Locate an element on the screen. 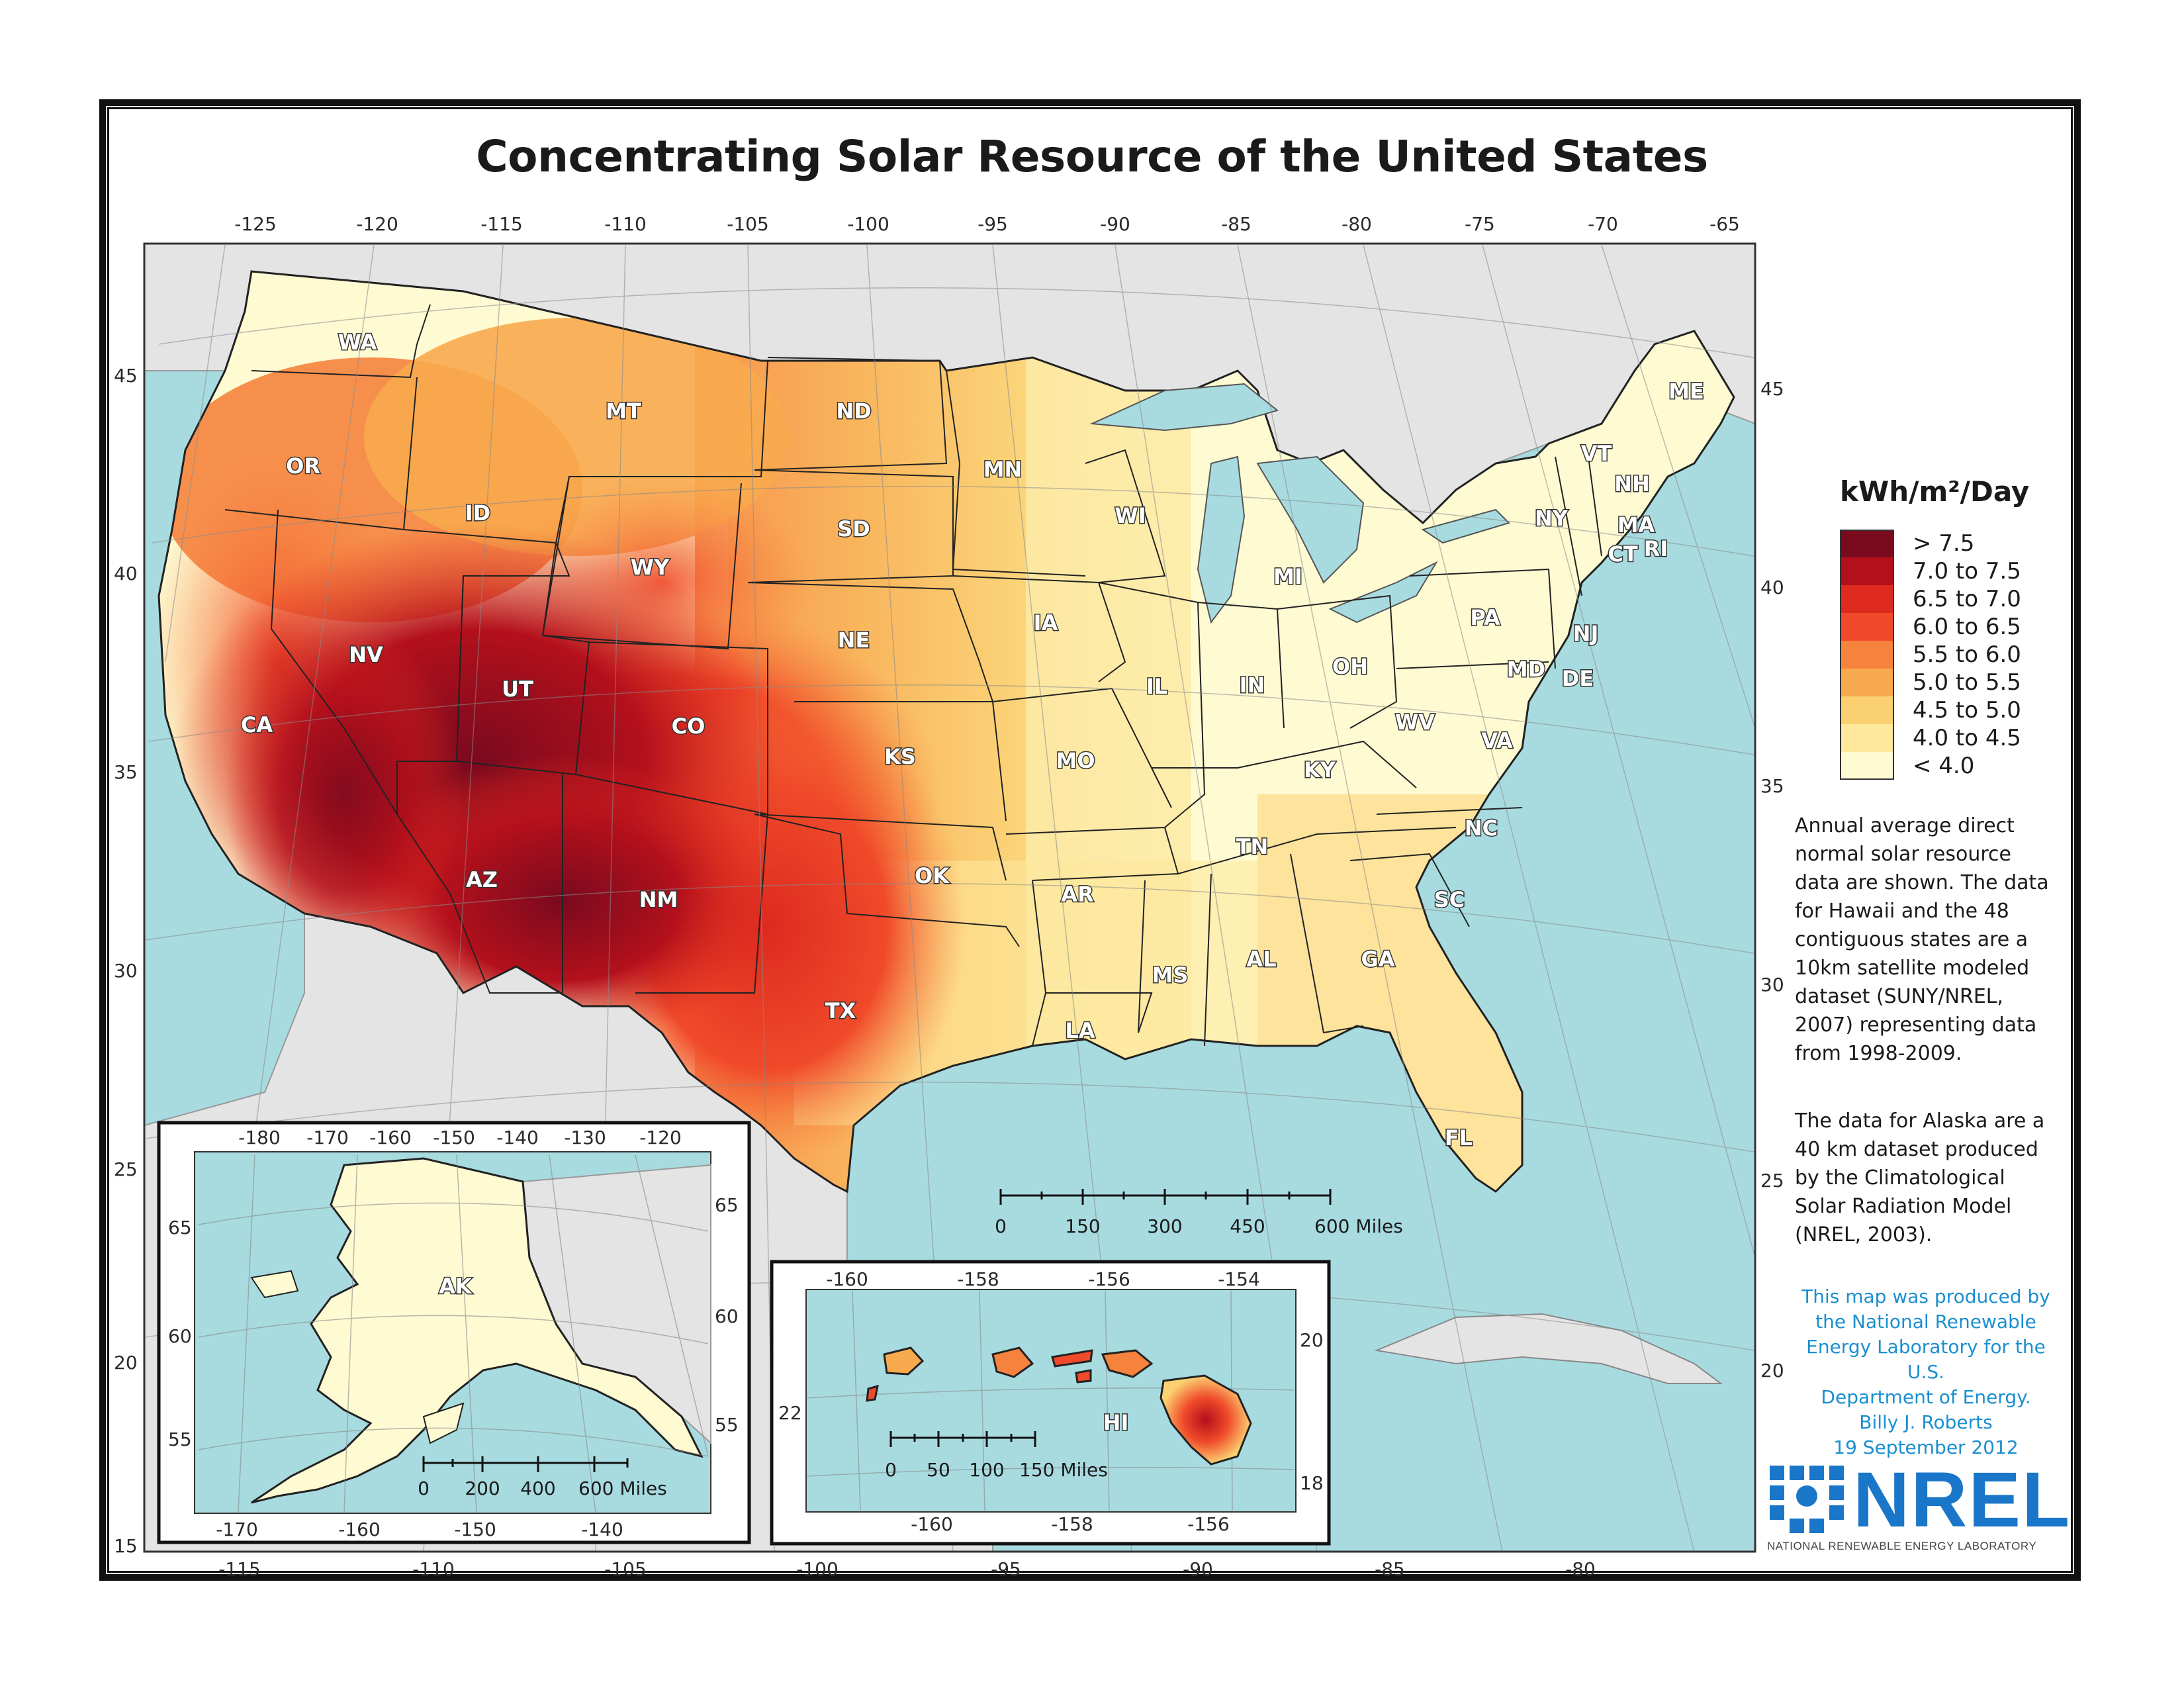 This screenshot has width=2184, height=1688. state-label-tn: TN is located at coordinates (1252, 846).